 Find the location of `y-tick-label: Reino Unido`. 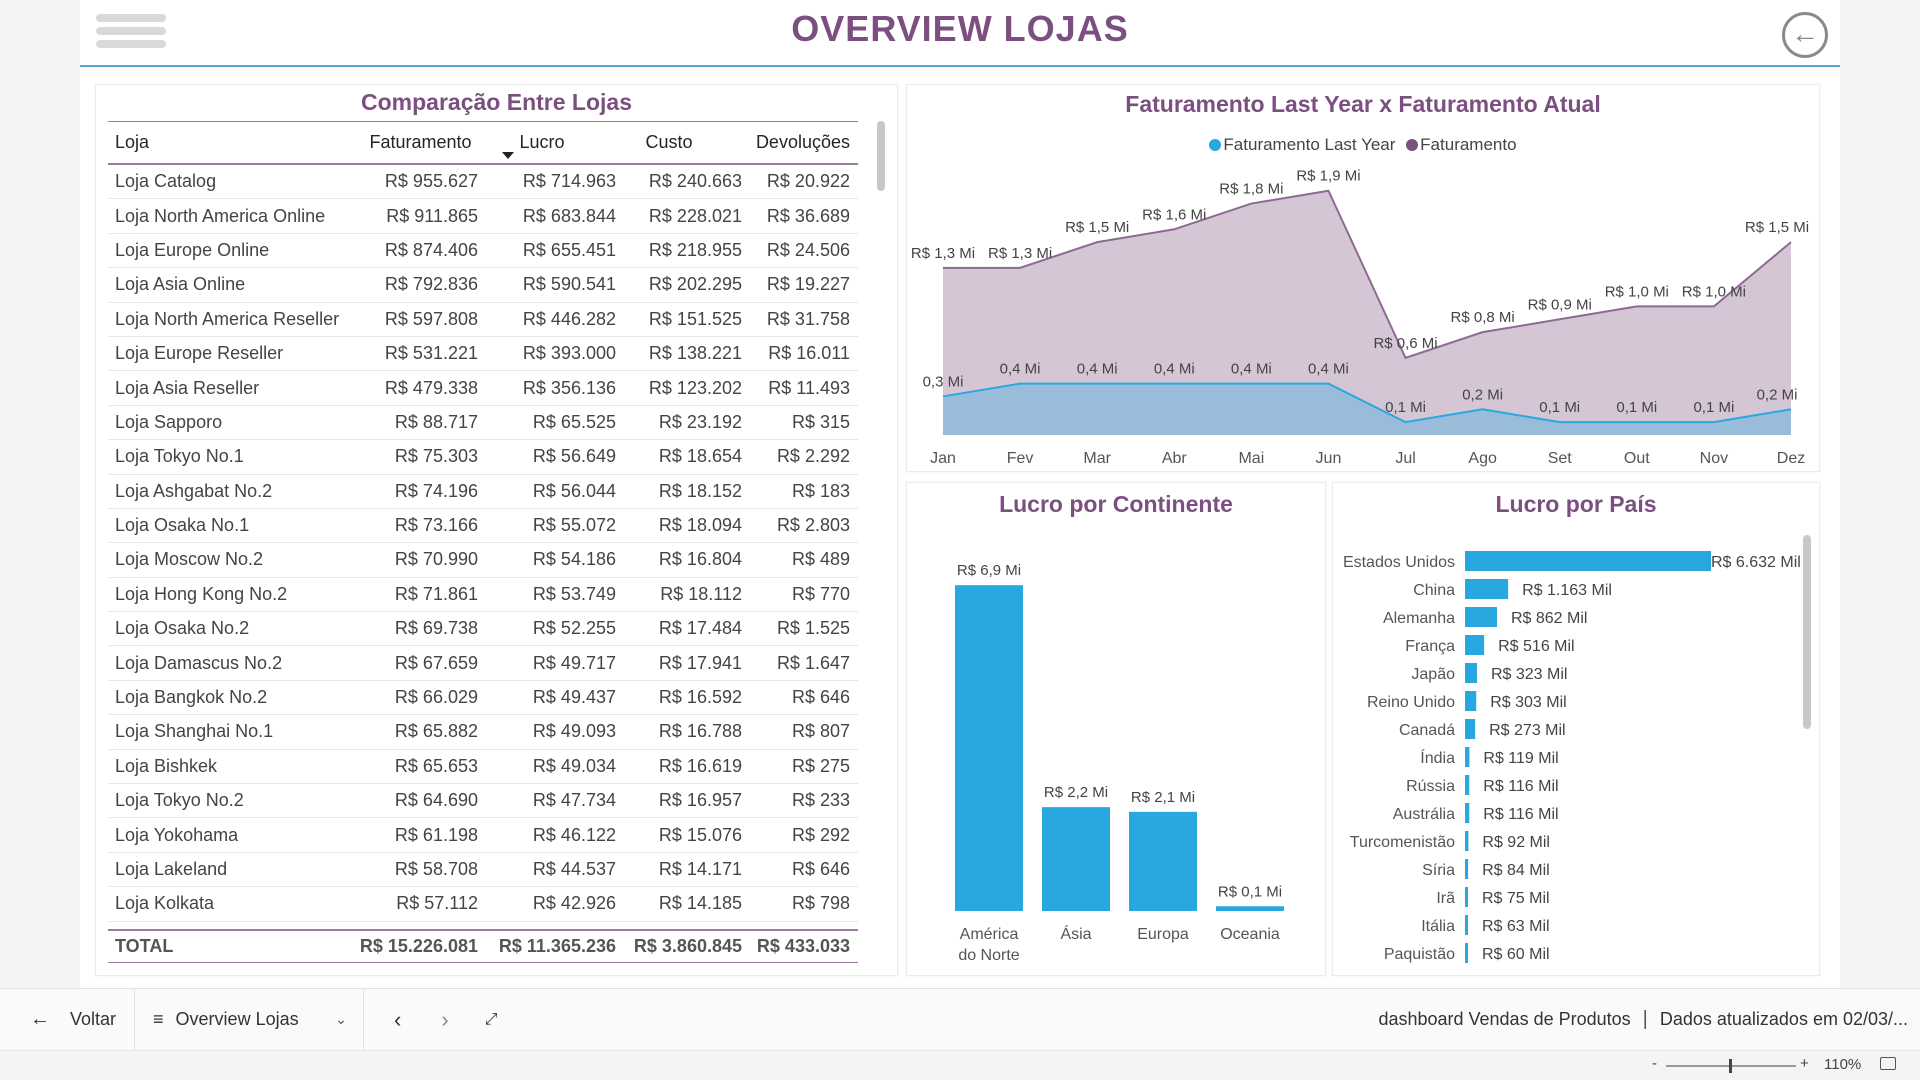

y-tick-label: Reino Unido is located at coordinates (1411, 702).